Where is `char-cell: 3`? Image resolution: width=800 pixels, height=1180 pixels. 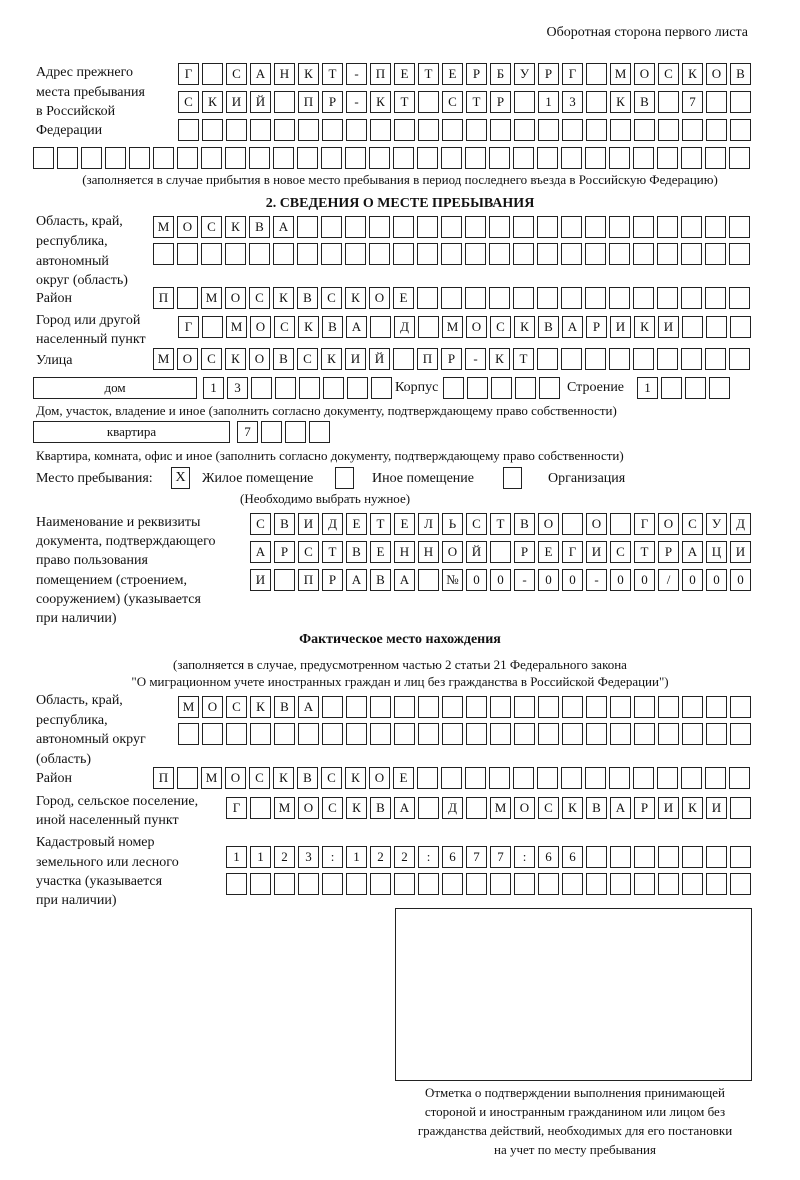 char-cell: 3 is located at coordinates (572, 102).